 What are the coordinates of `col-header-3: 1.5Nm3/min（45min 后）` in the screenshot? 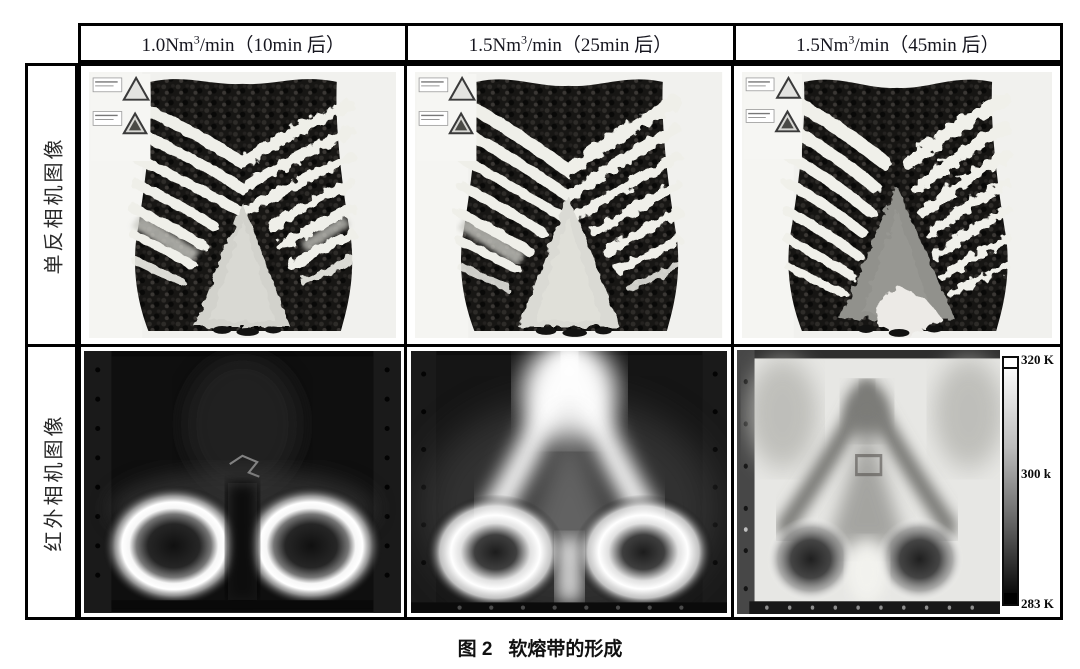 It's located at (898, 43).